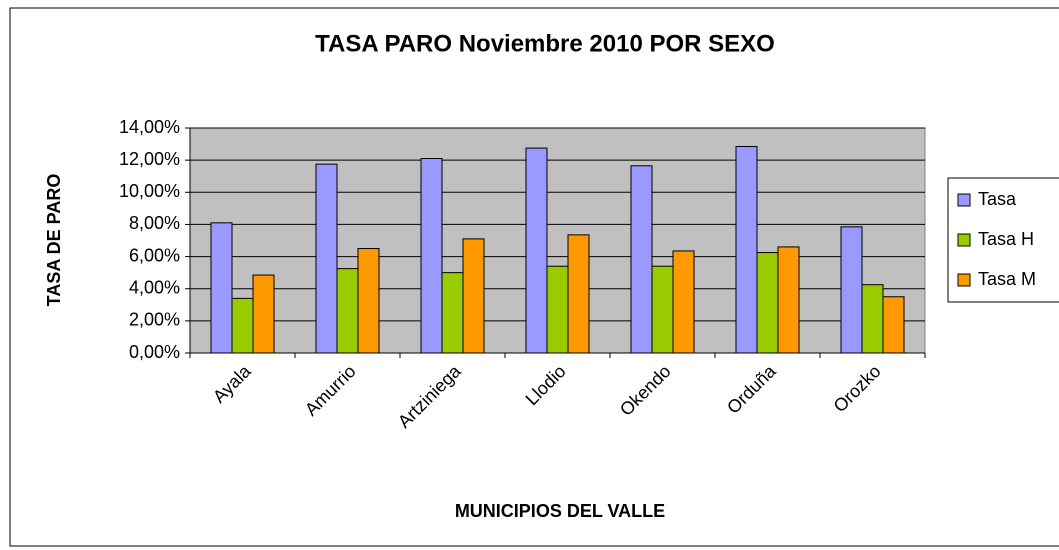 The height and width of the screenshot is (550, 1059). Describe the element at coordinates (54, 240) in the screenshot. I see `y-axis-title: TASA DE PARO` at that location.